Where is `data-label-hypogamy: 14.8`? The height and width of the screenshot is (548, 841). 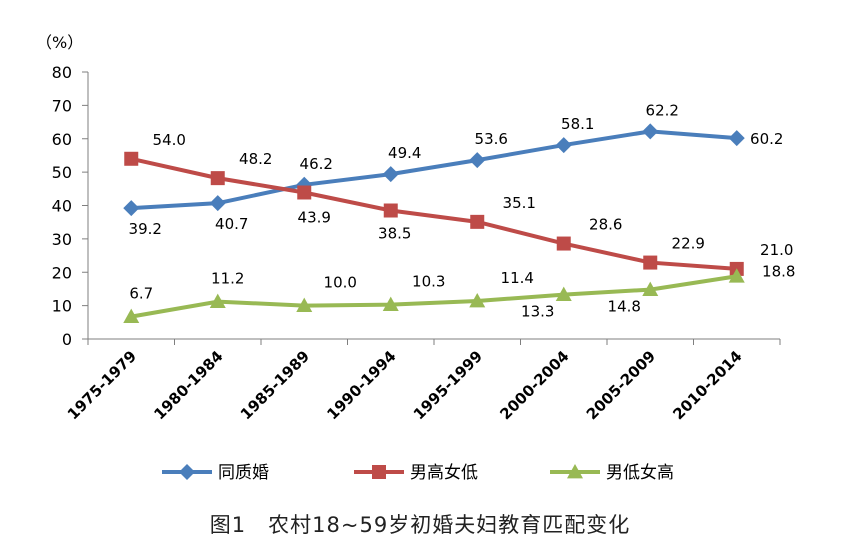
data-label-hypogamy: 14.8 is located at coordinates (624, 307).